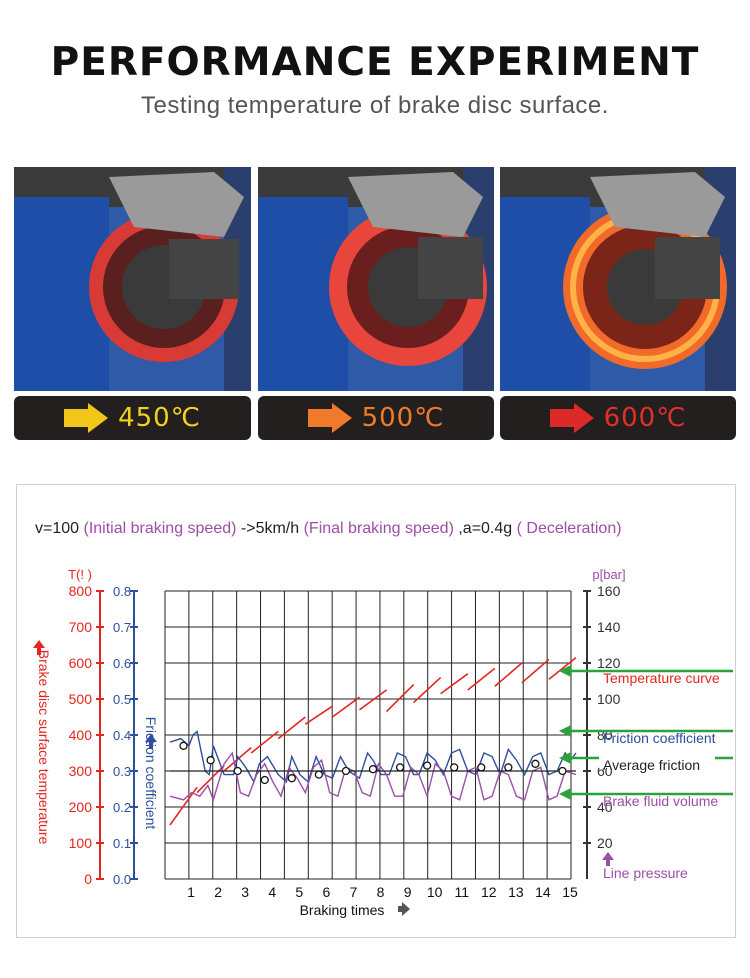  I want to click on x-tick-label: 12, so click(489, 892).